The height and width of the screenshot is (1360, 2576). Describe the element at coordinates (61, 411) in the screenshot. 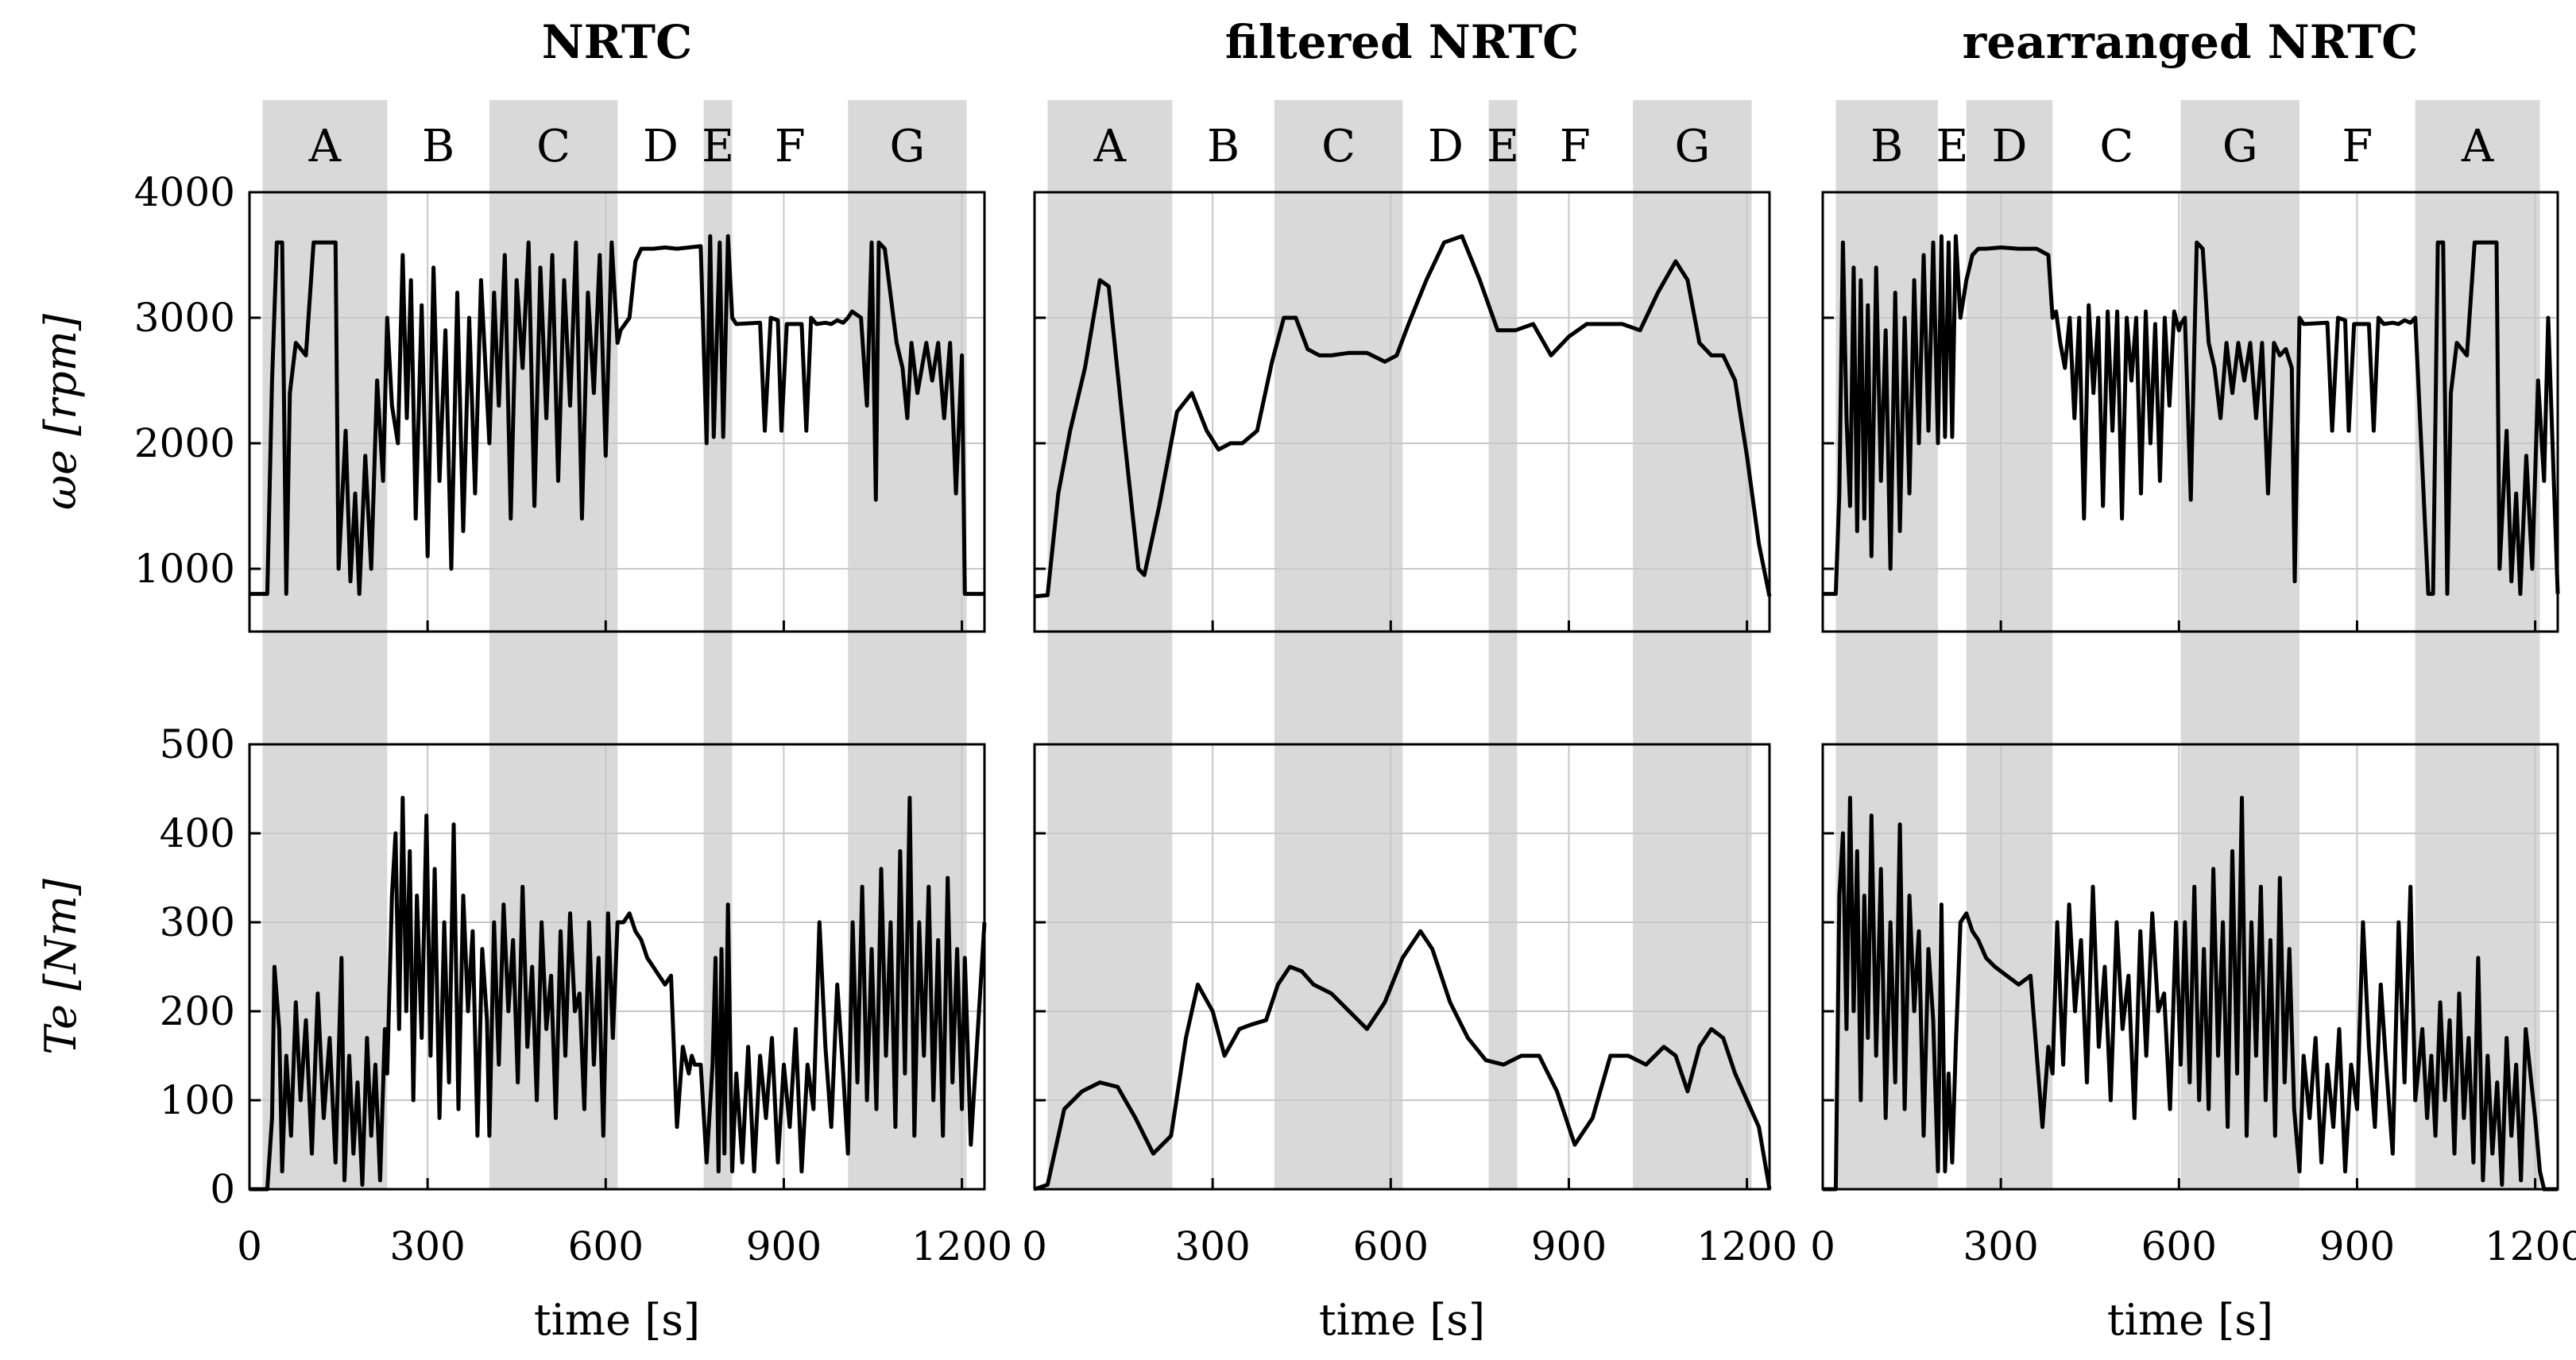

I see `speed-axis-label: ωe [rpm]` at that location.